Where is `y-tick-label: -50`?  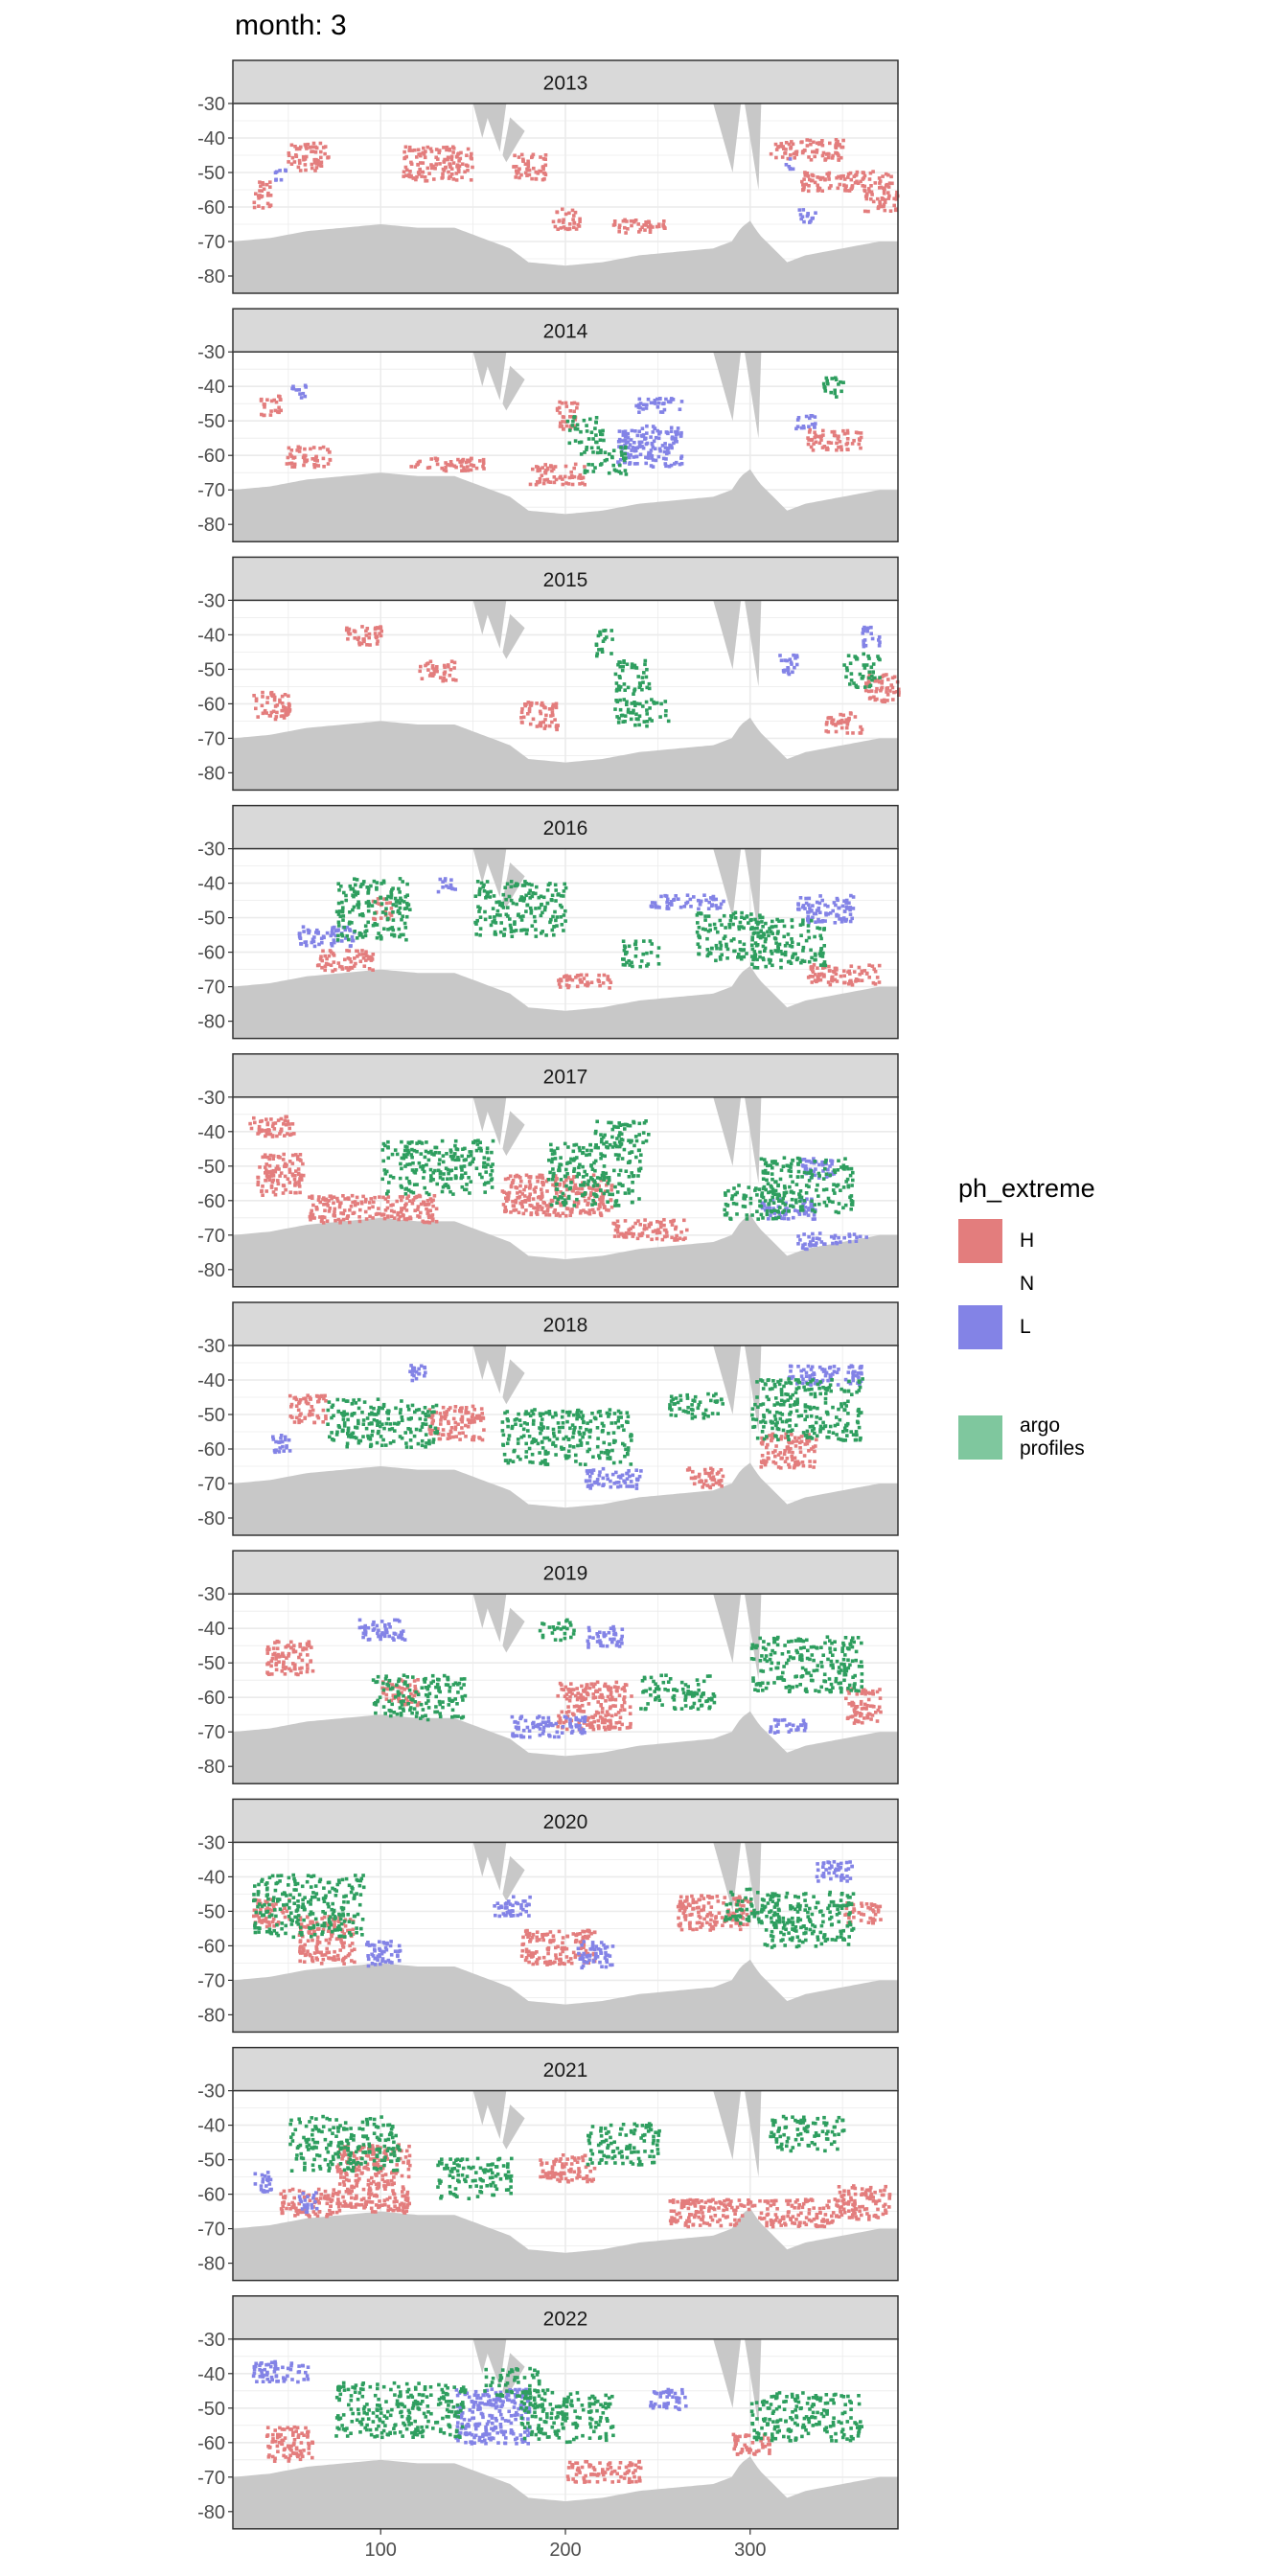 y-tick-label: -50 is located at coordinates (211, 919).